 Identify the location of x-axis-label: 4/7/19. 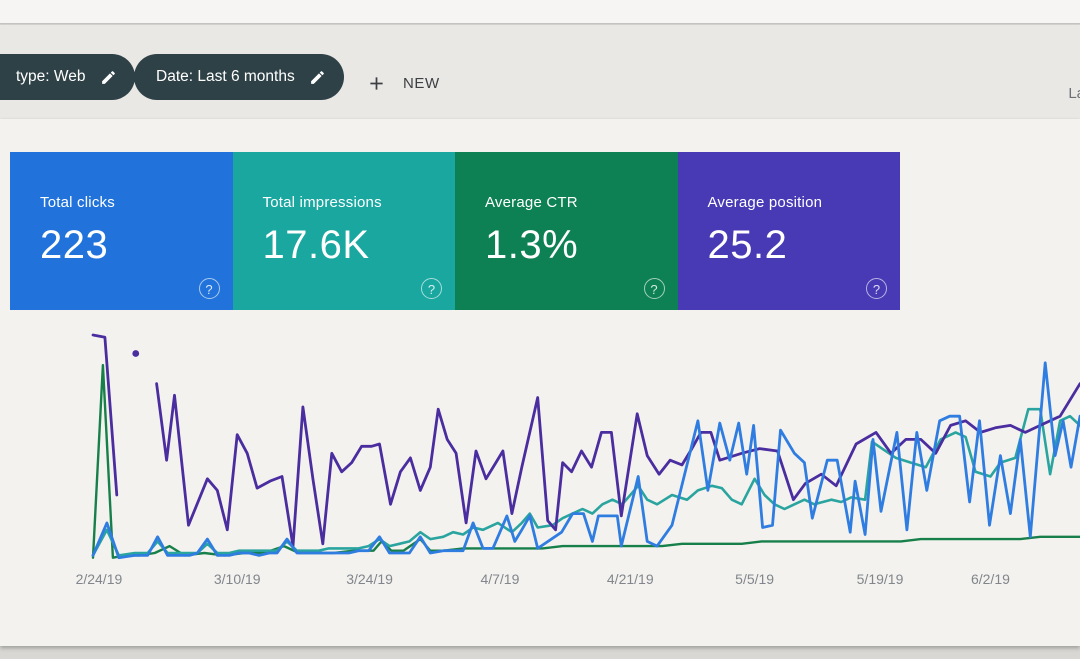
(500, 579).